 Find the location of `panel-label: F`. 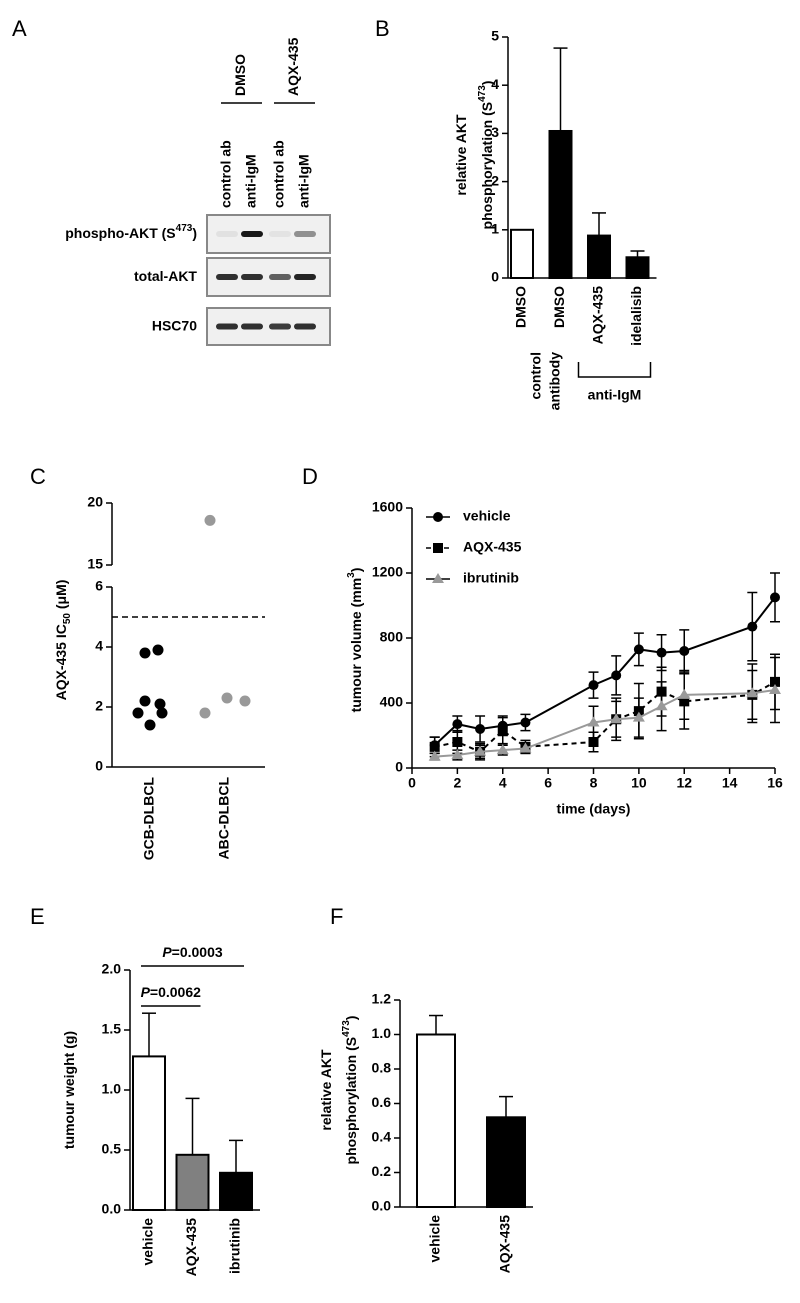

panel-label: F is located at coordinates (336, 916).